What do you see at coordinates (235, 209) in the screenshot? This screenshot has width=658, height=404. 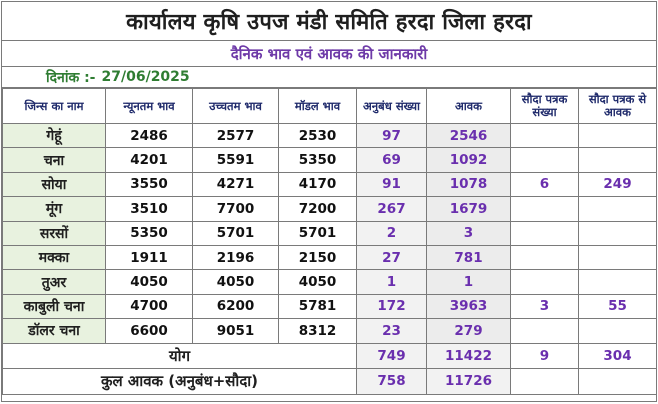 I see `max-price: 7700` at bounding box center [235, 209].